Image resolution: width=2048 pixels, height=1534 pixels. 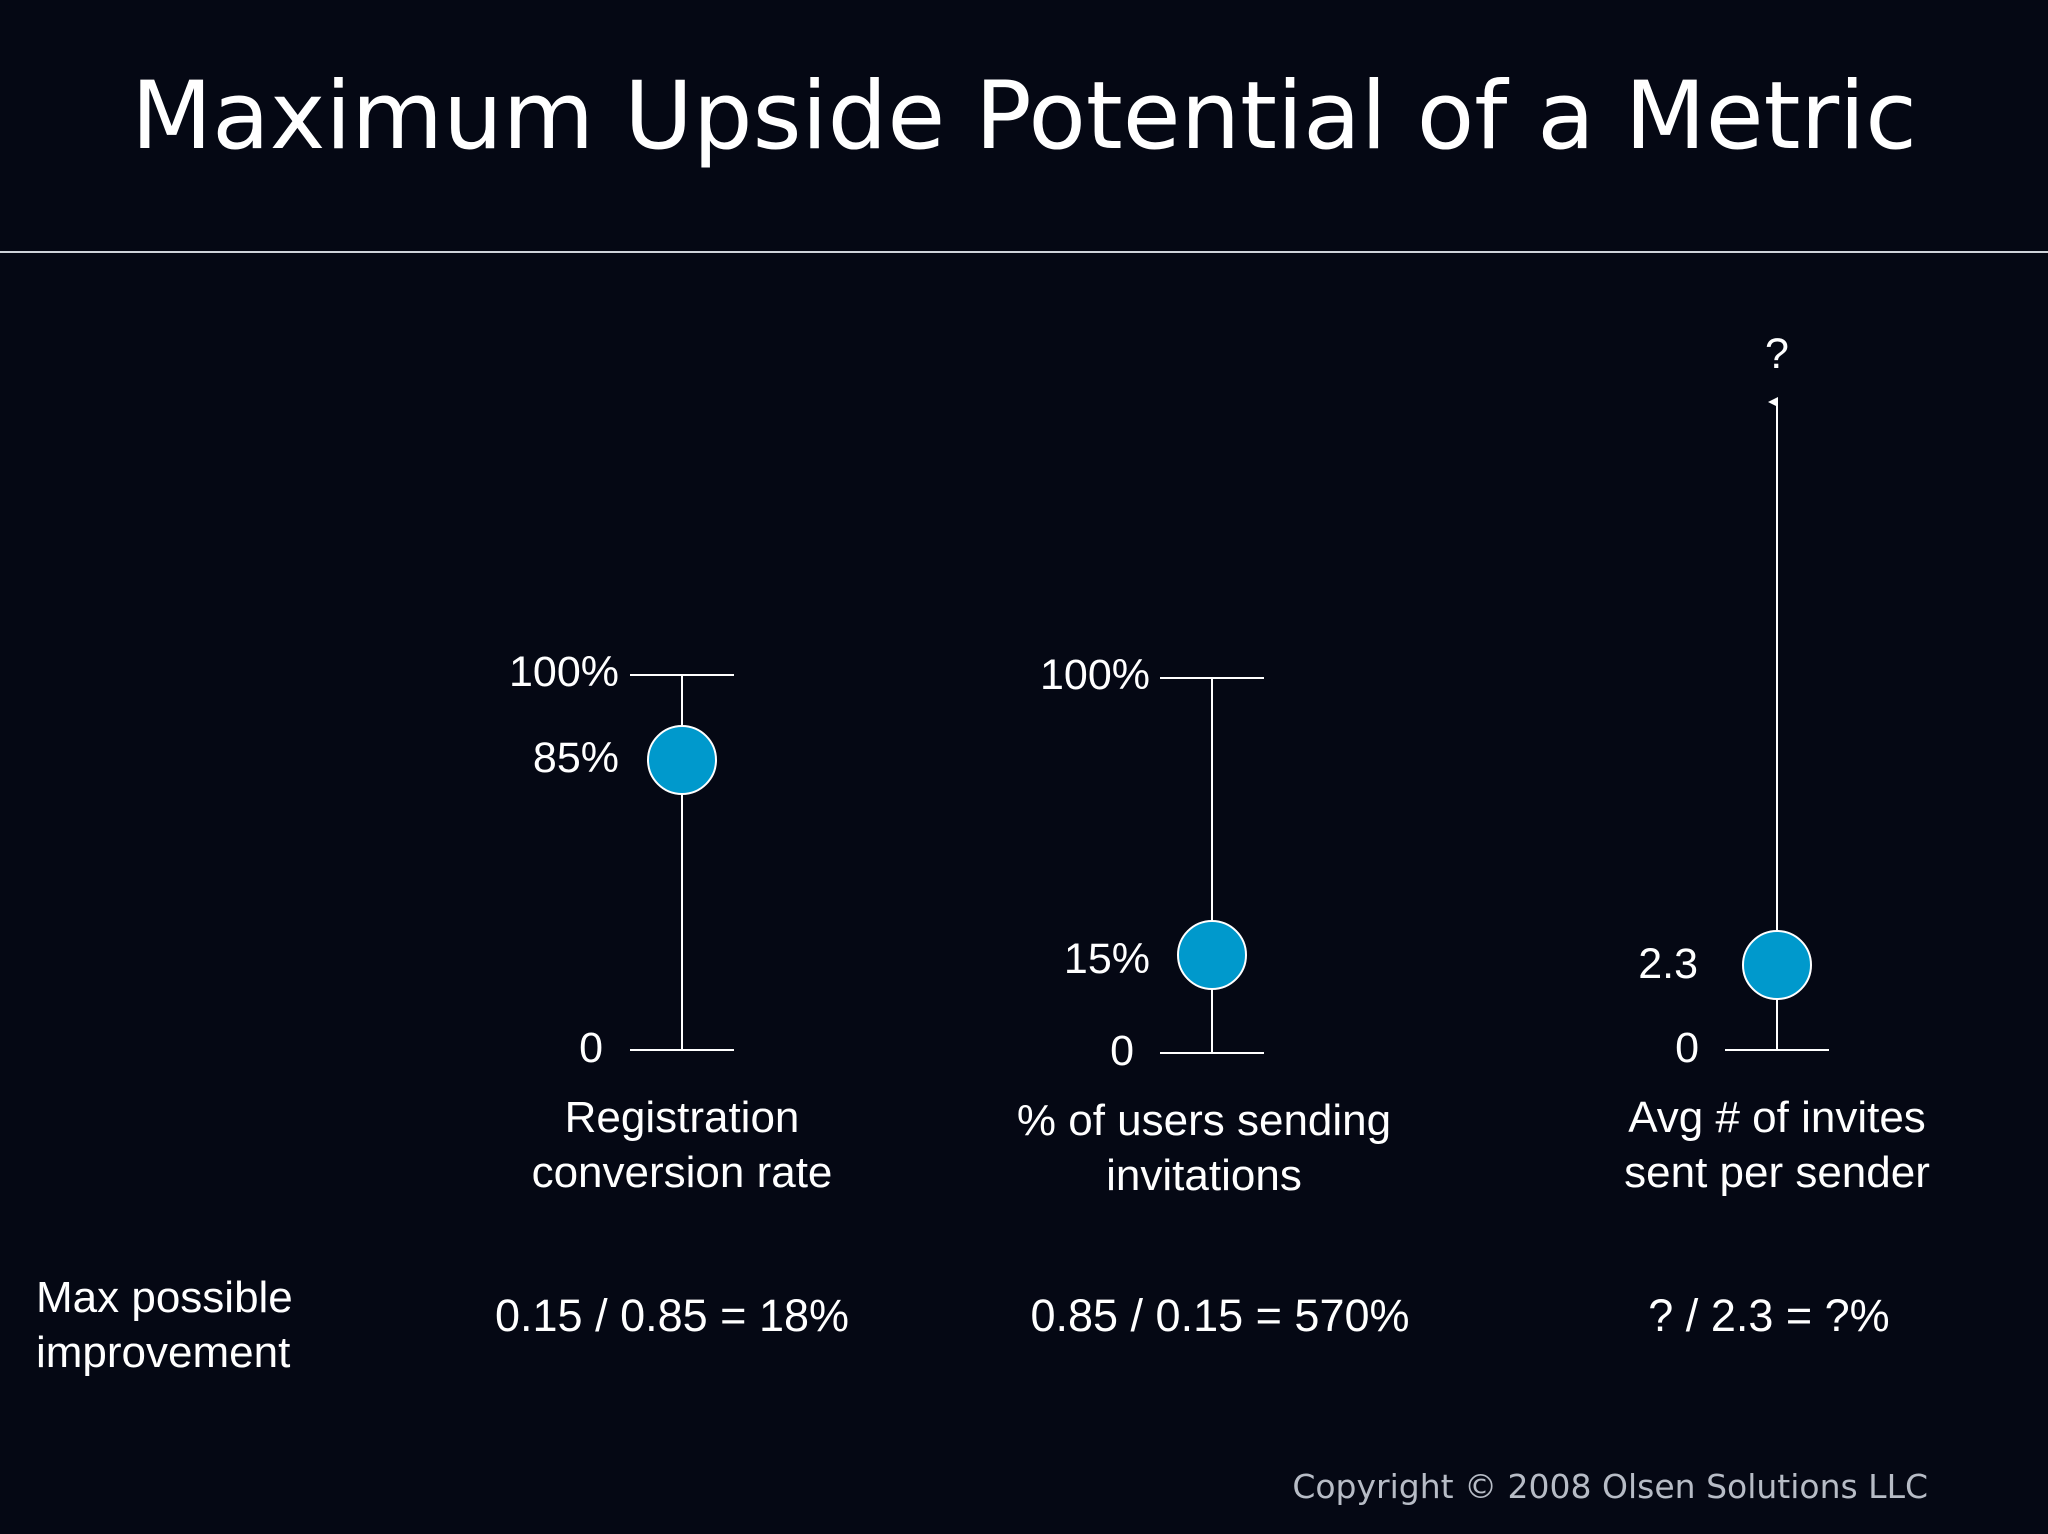 I want to click on metric-3-value-marker, so click(x=1777, y=965).